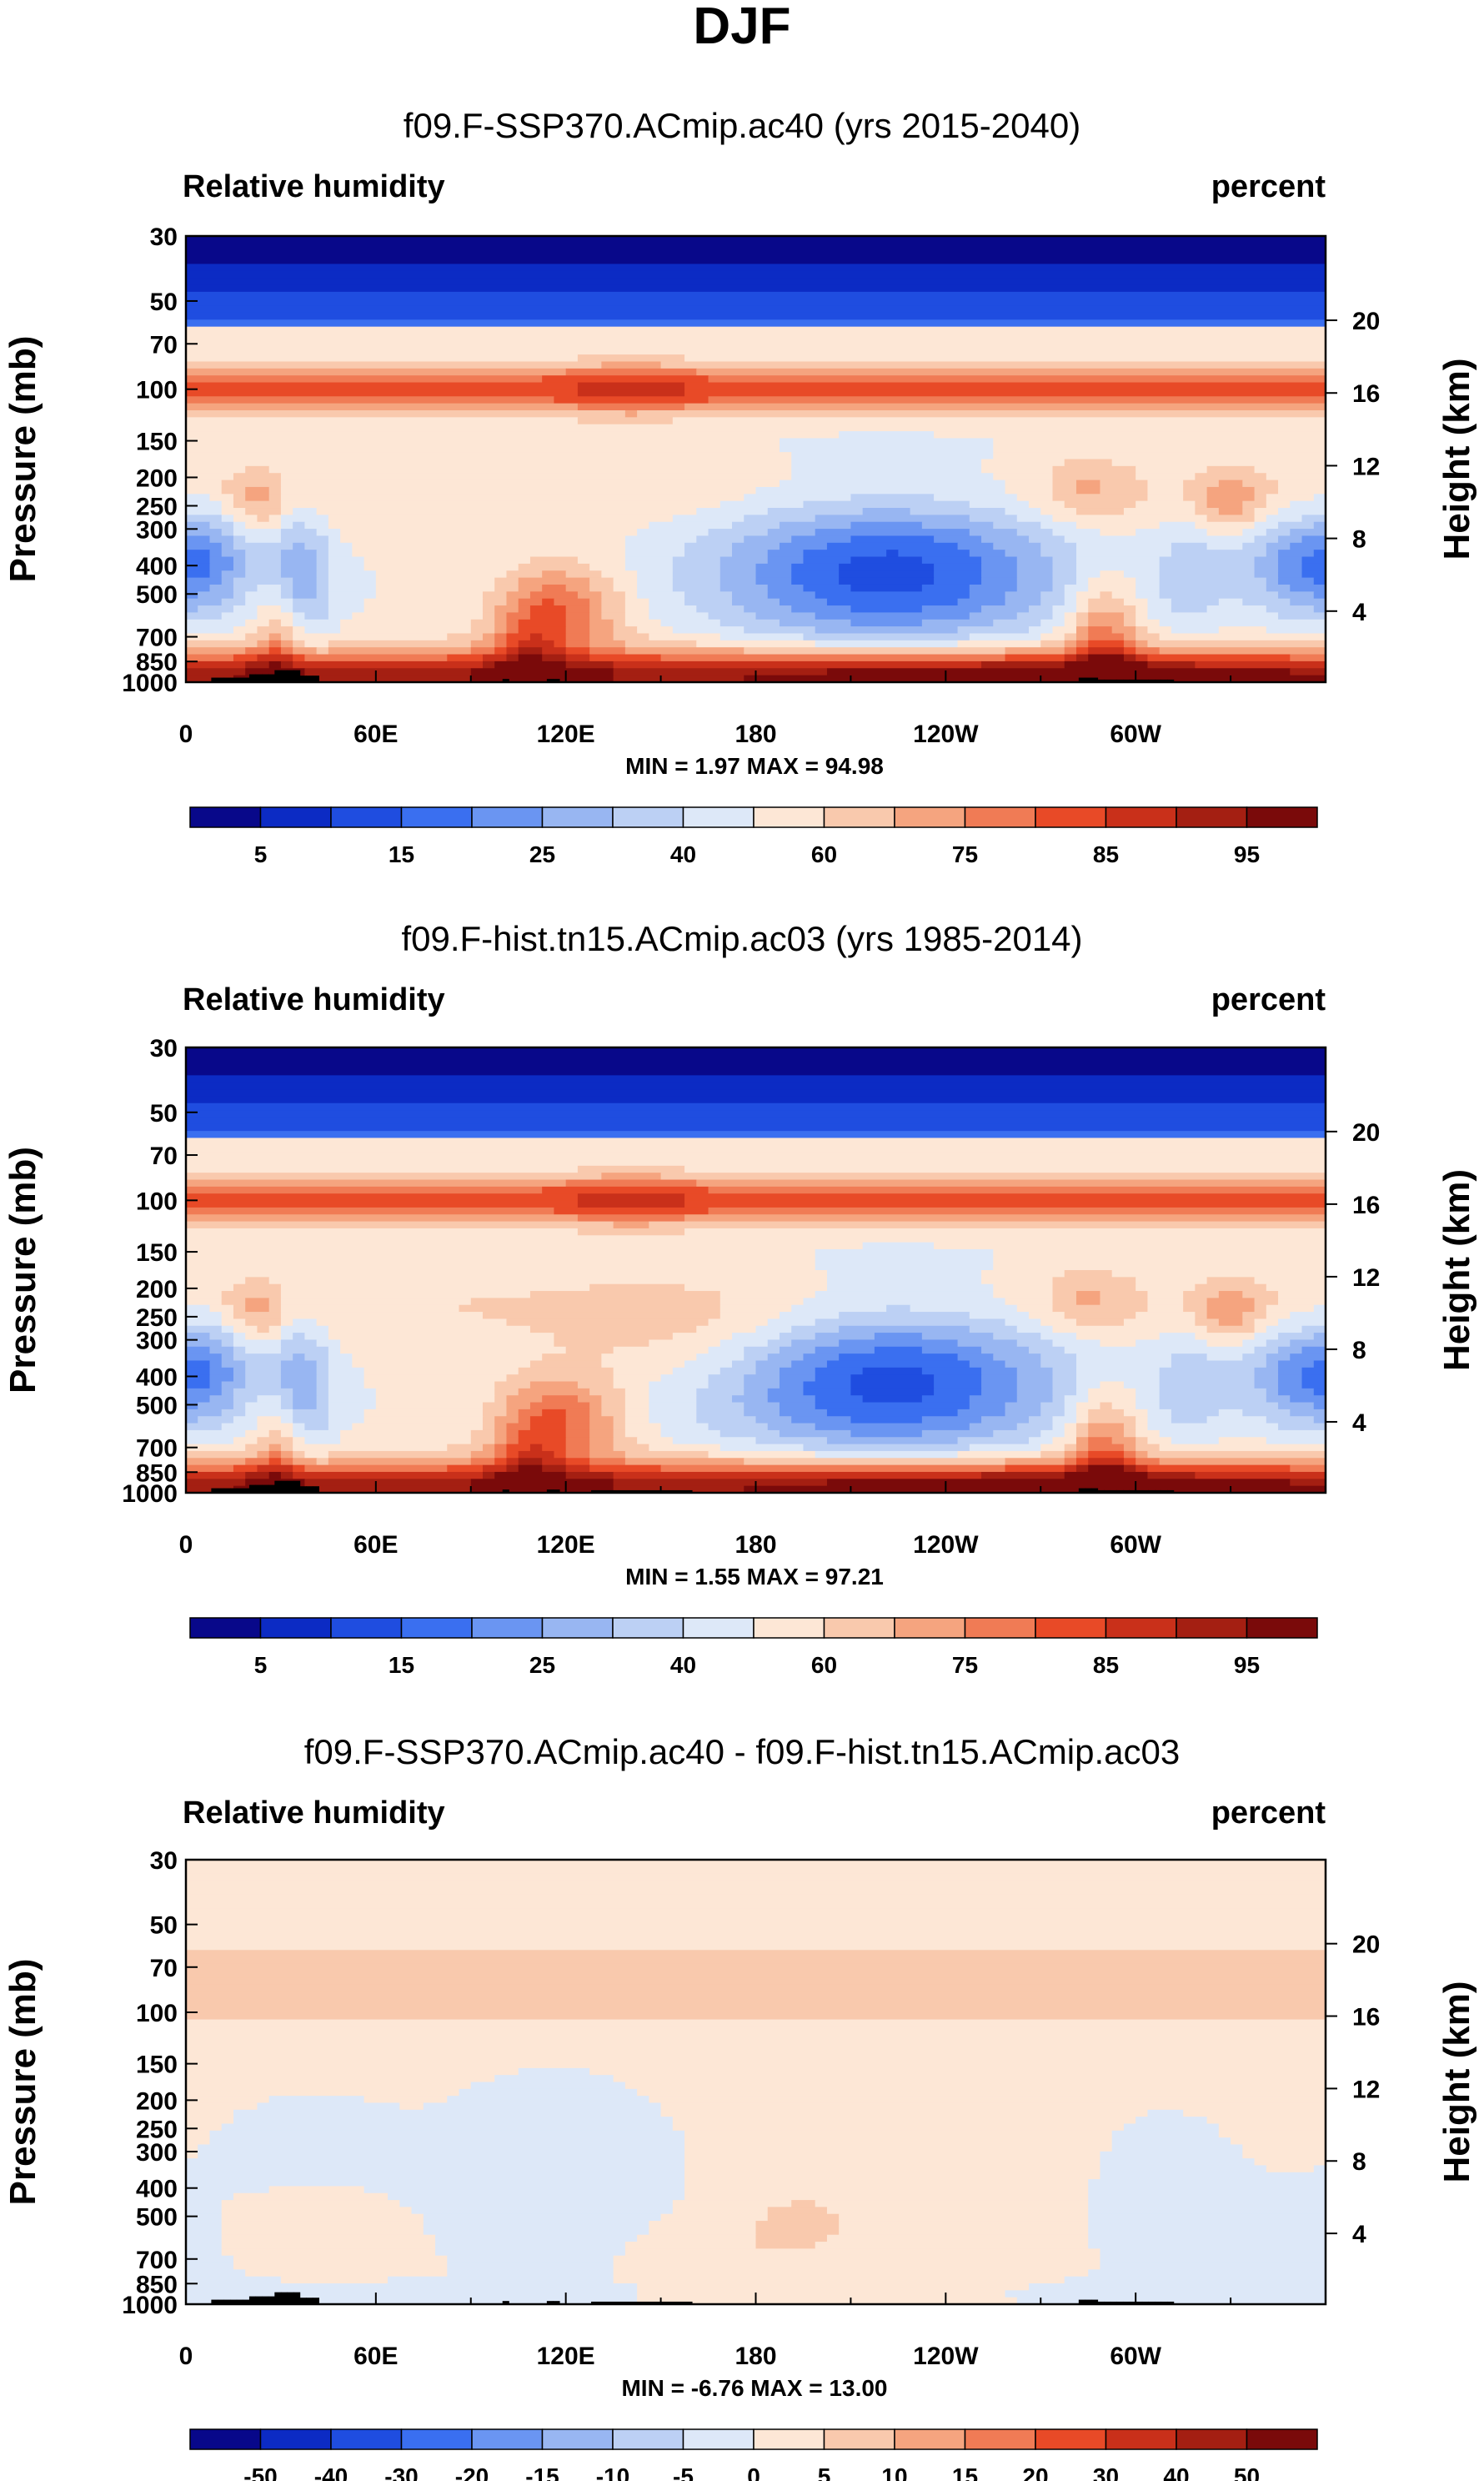  What do you see at coordinates (1106, 854) in the screenshot?
I see `colorbar-label: 85` at bounding box center [1106, 854].